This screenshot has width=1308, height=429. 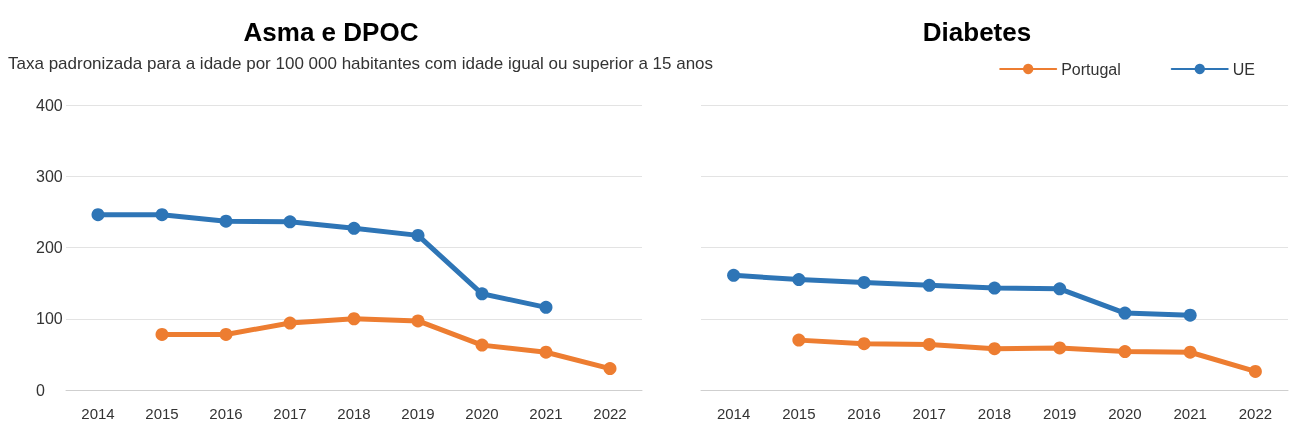 I want to click on y-tick-label: 300, so click(x=49, y=176).